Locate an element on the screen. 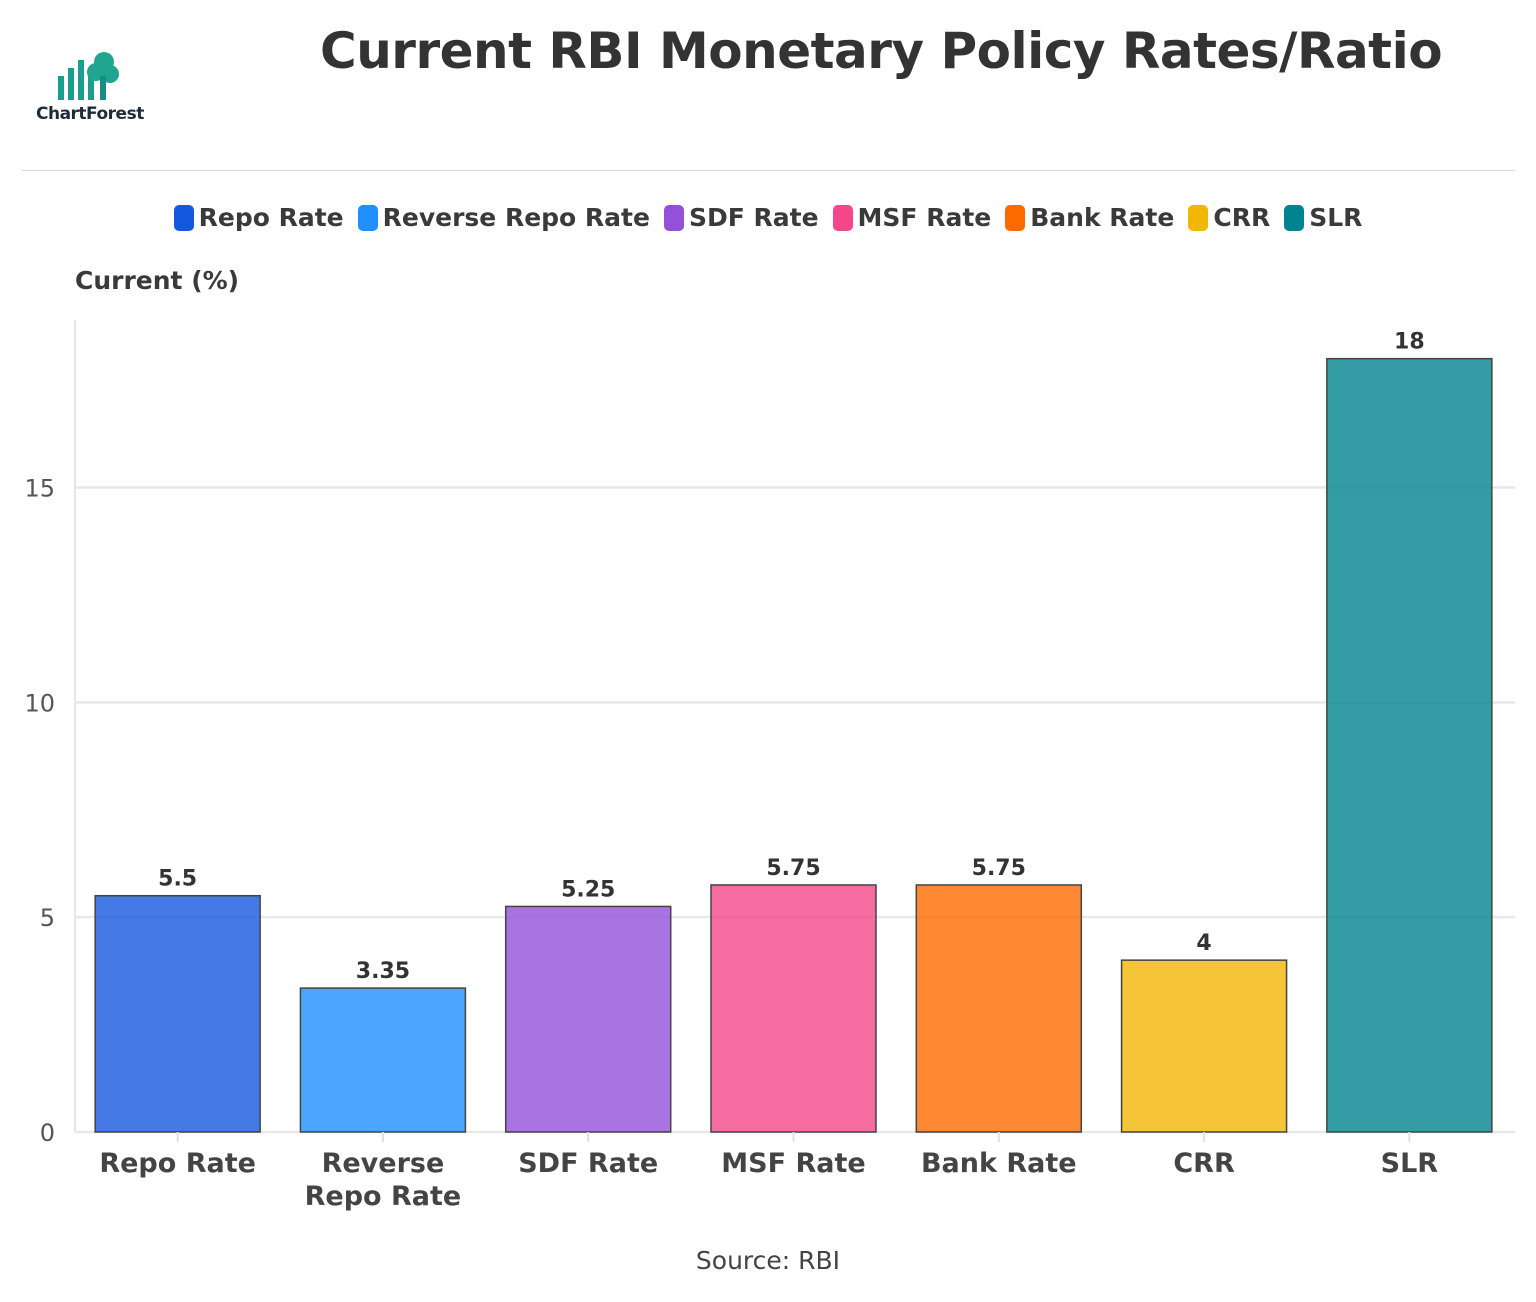 The image size is (1536, 1302). x-tick-label: SLR is located at coordinates (1410, 1163).